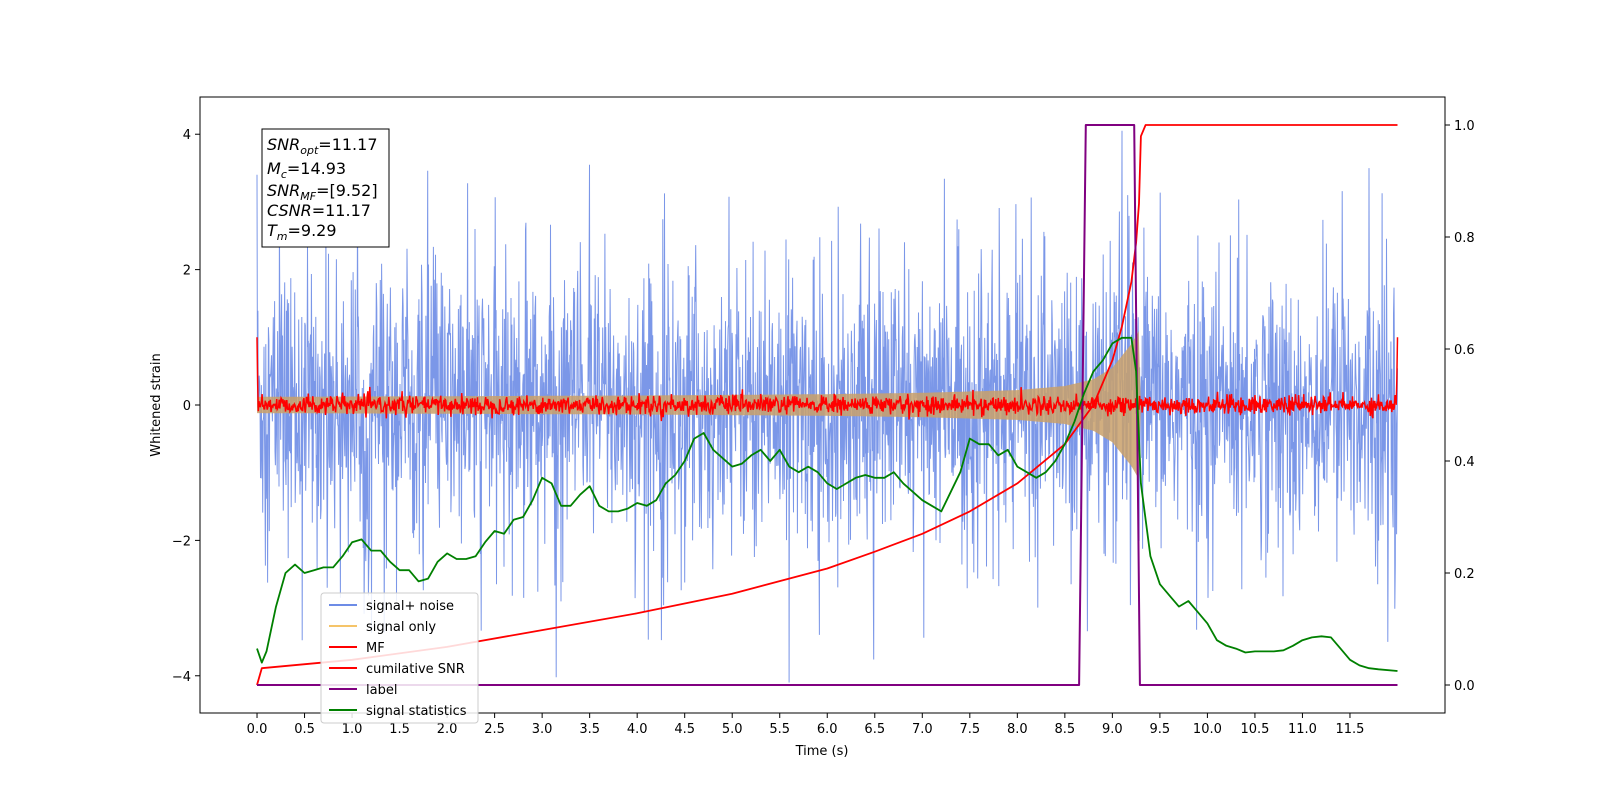  What do you see at coordinates (1349, 729) in the screenshot?
I see `x-tick-label: 11.5` at bounding box center [1349, 729].